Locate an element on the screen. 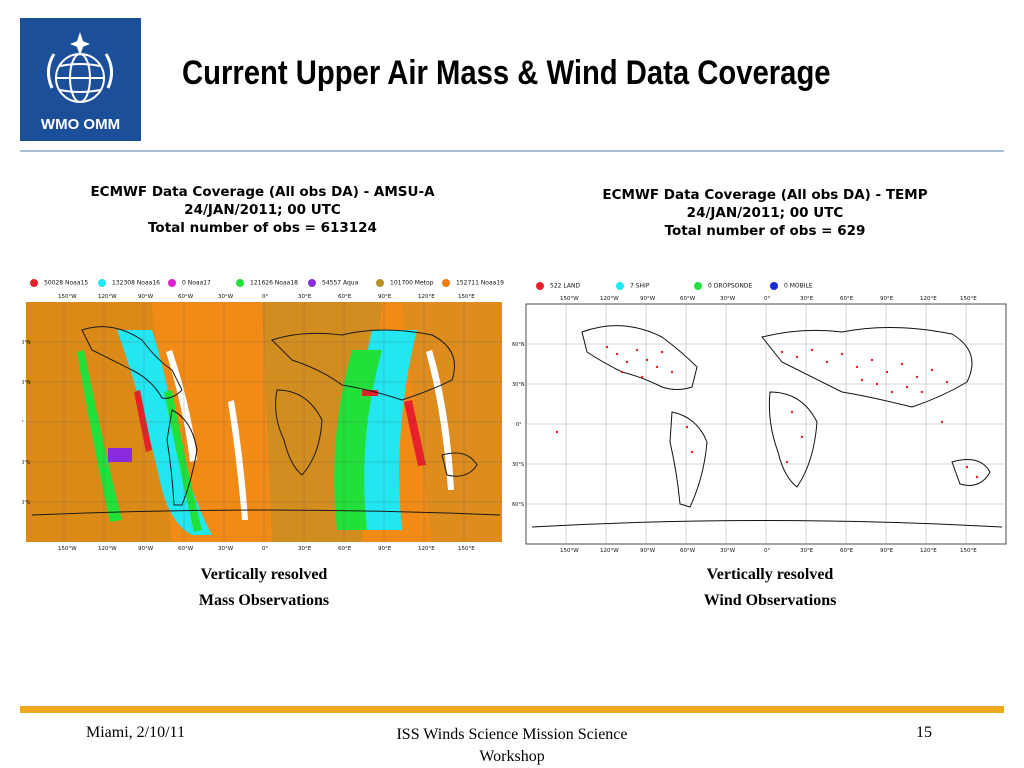 Image resolution: width=1024 pixels, height=768 pixels. legend-item: 121626 Noaa18 is located at coordinates (267, 283).